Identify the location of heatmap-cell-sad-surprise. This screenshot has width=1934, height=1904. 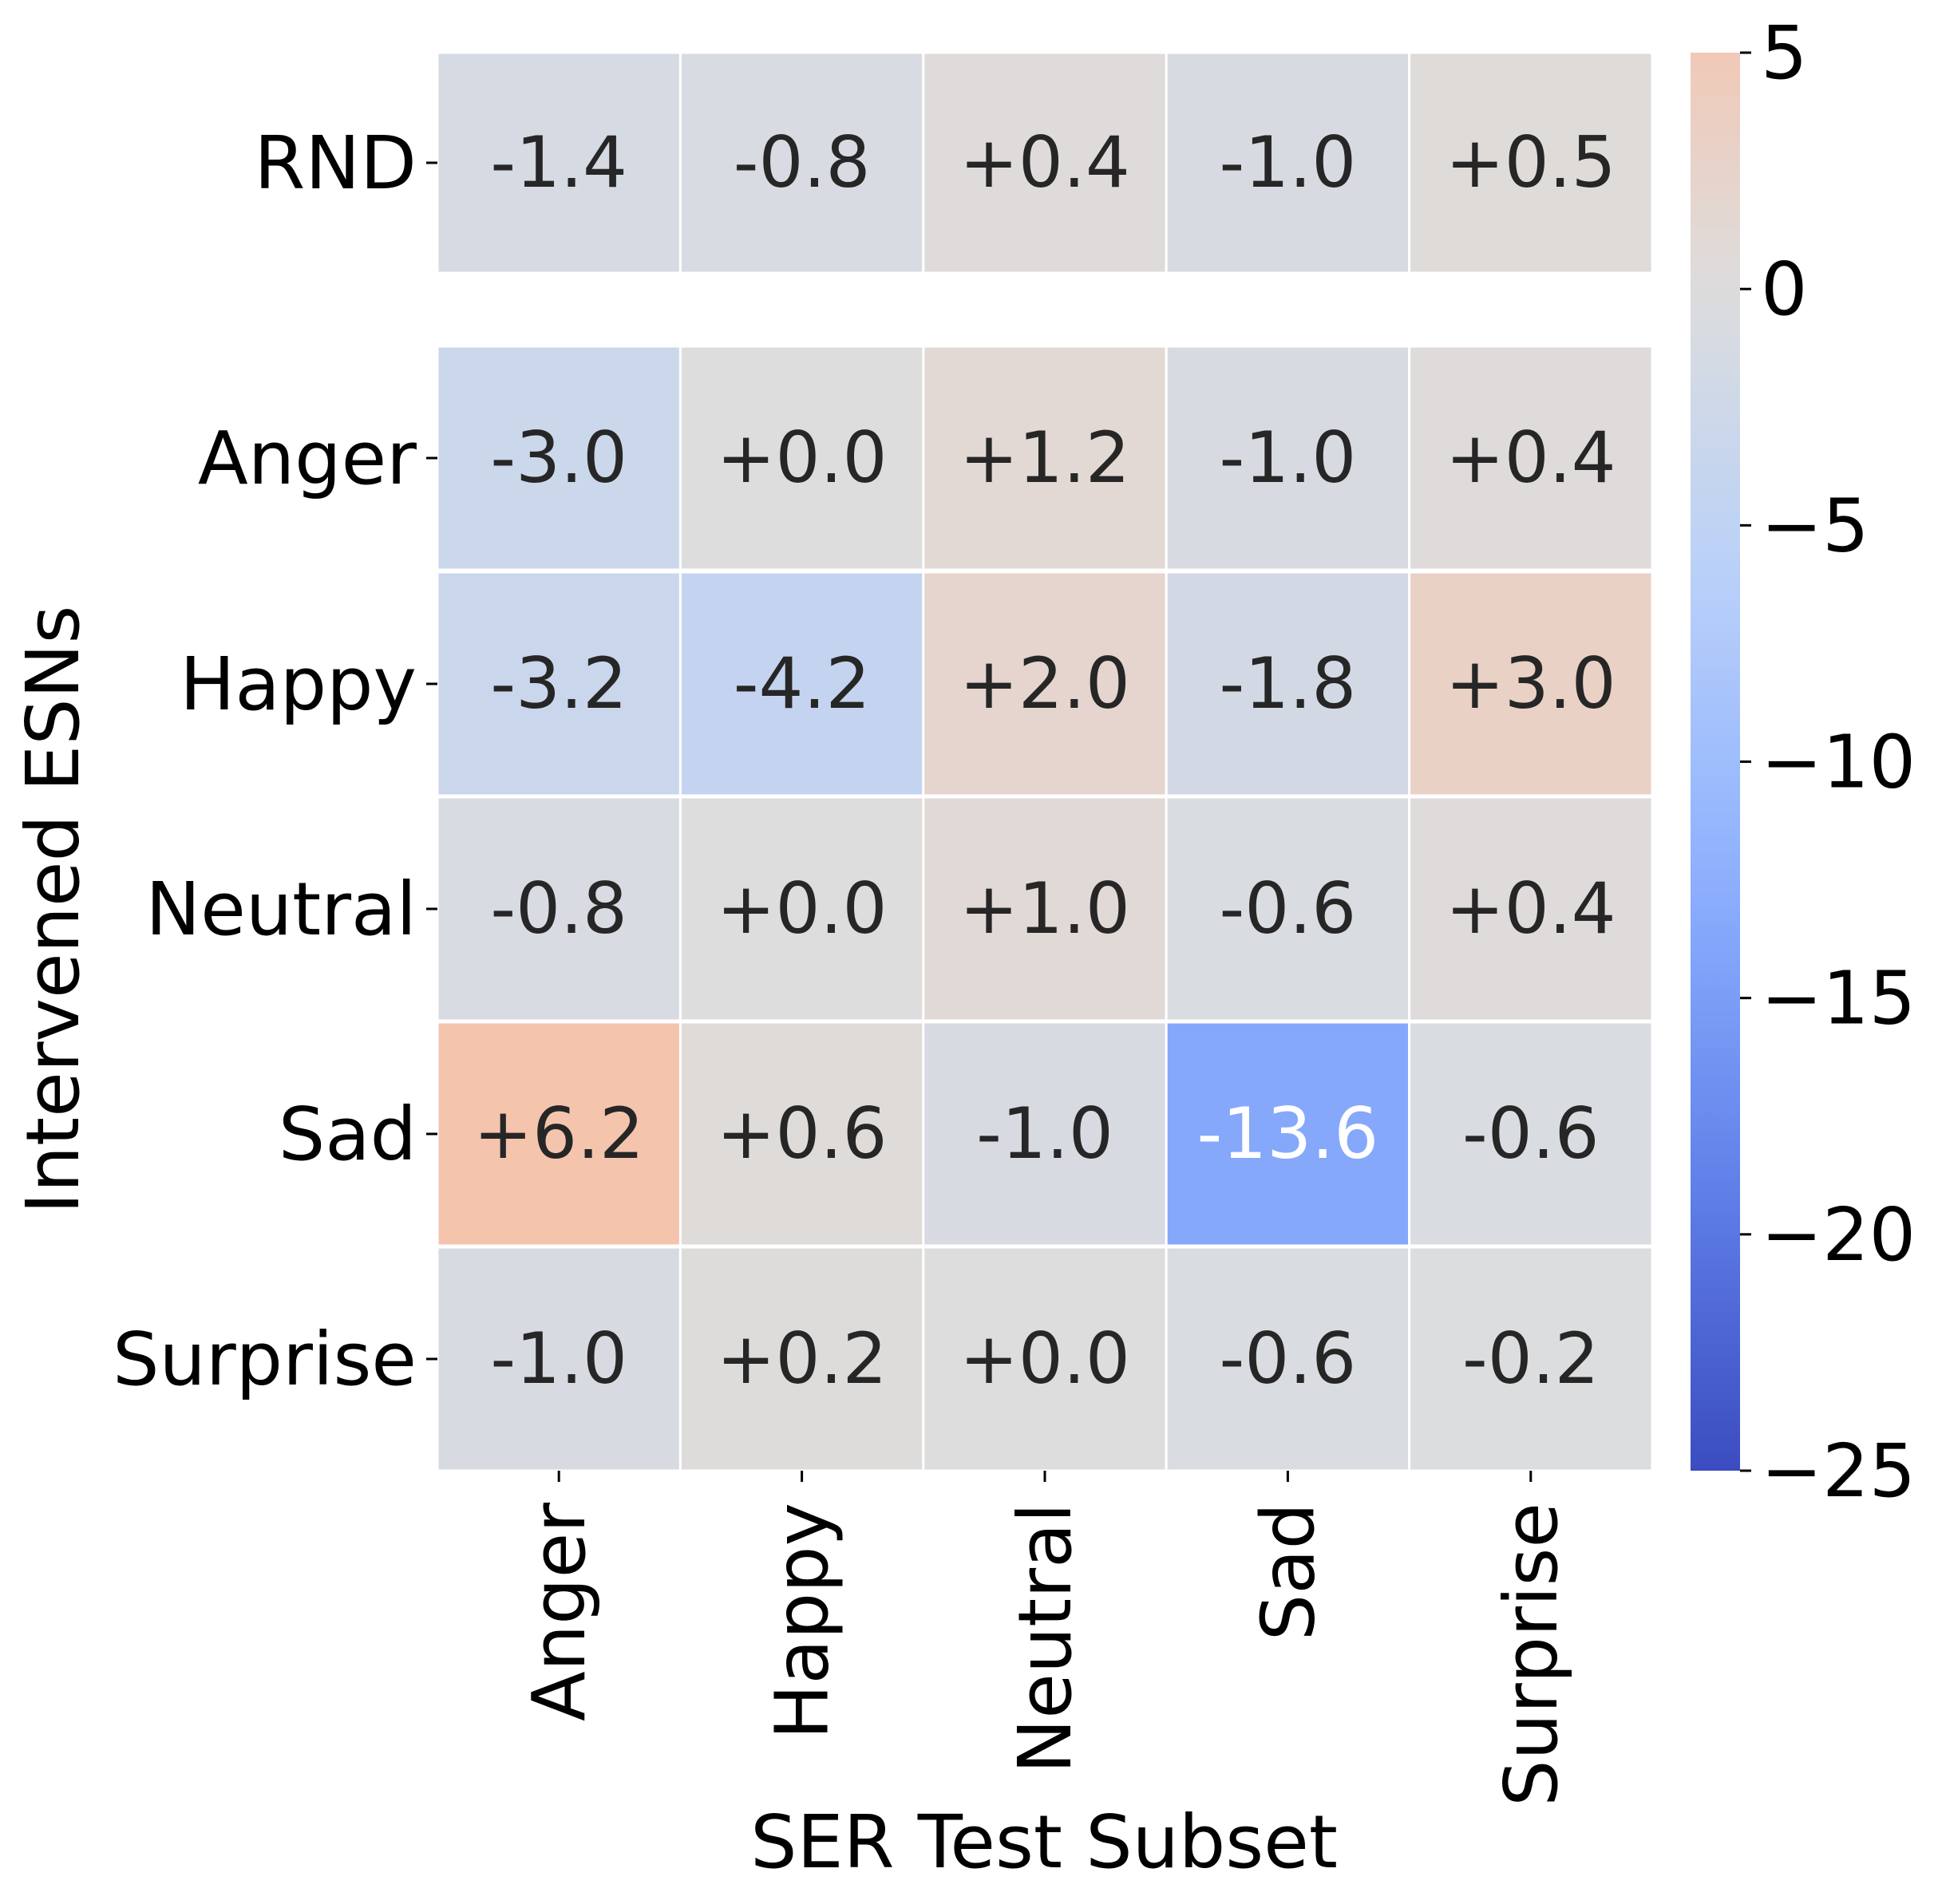
(1531, 1134).